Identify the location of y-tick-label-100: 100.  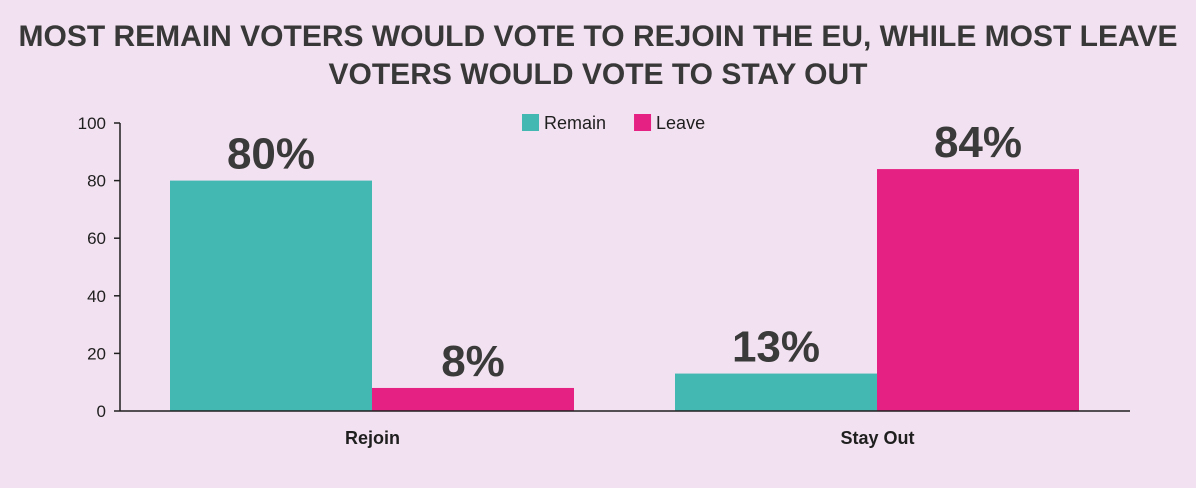
(92, 123).